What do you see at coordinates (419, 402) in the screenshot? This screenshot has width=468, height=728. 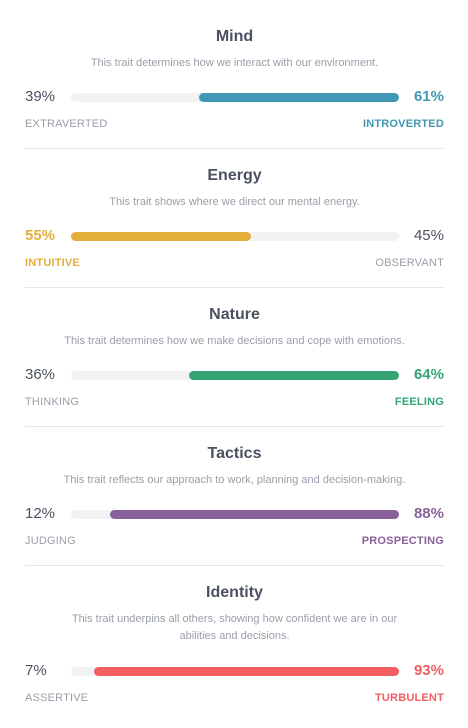 I see `right-trait-label: FEELING` at bounding box center [419, 402].